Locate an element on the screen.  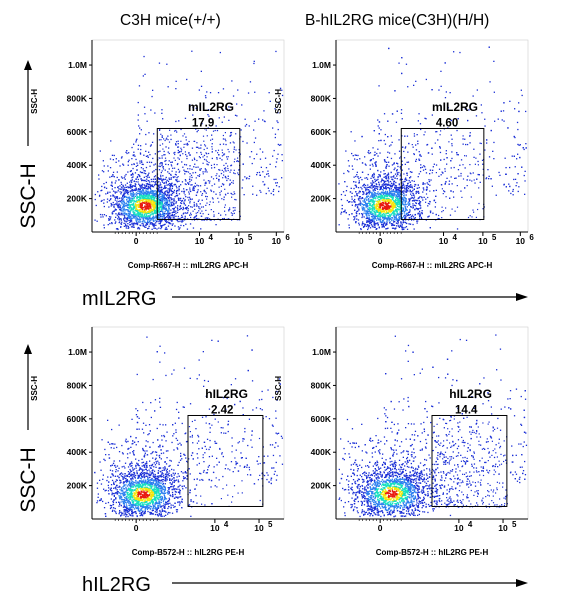
column-title-left: C3H mice(+/+) is located at coordinates (170, 20).